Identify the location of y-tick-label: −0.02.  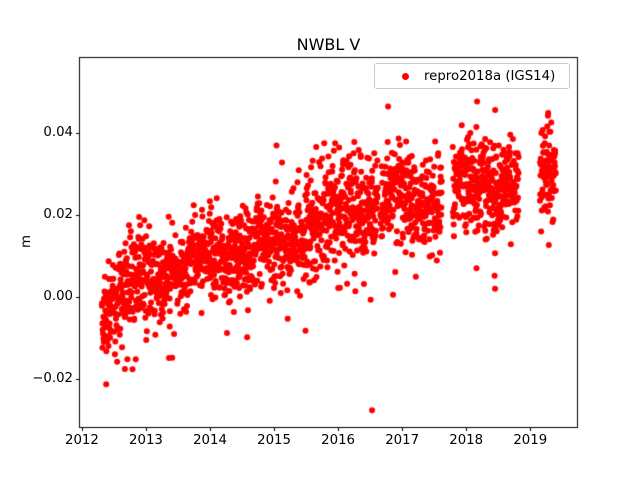
(52, 379).